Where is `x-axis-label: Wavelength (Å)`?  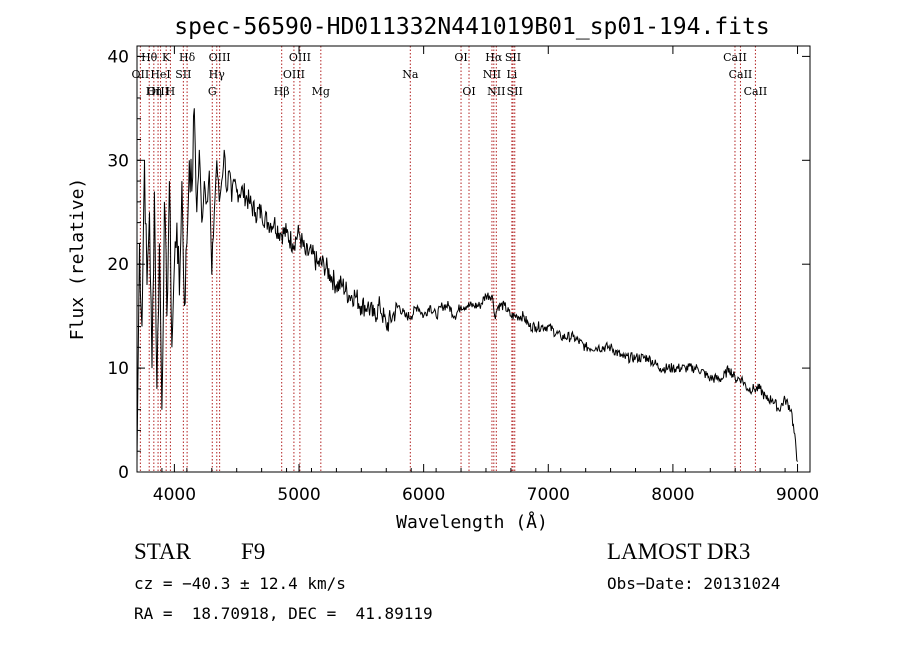 x-axis-label: Wavelength (Å) is located at coordinates (472, 522).